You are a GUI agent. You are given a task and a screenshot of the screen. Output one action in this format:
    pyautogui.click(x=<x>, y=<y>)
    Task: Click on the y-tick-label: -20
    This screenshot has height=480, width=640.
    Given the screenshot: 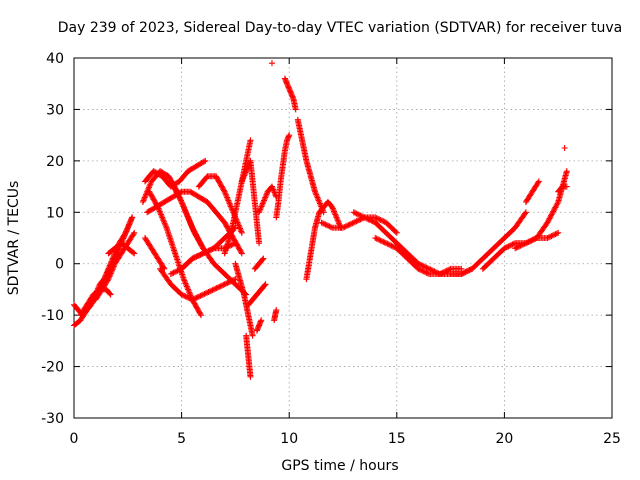 What is the action you would take?
    pyautogui.click(x=52, y=368)
    